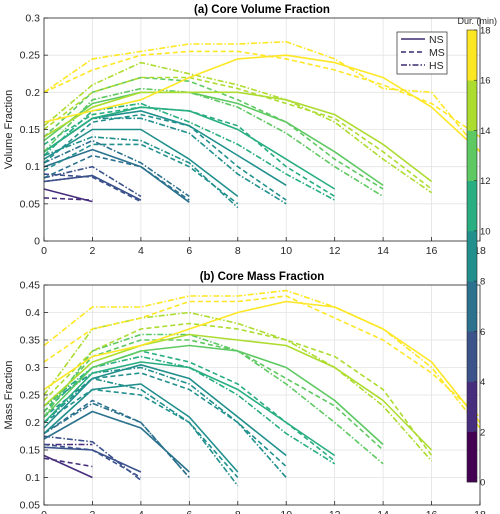  I want to click on colorbar-tick-label: 18, so click(485, 31).